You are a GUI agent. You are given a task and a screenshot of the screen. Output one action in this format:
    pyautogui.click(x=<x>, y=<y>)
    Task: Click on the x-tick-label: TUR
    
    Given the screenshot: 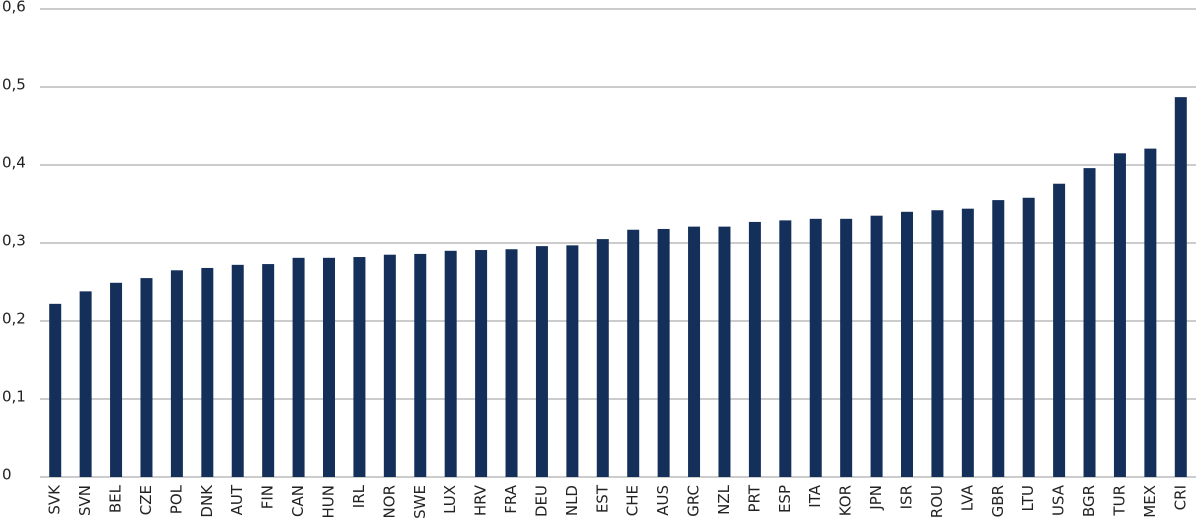 What is the action you would take?
    pyautogui.click(x=1119, y=501)
    